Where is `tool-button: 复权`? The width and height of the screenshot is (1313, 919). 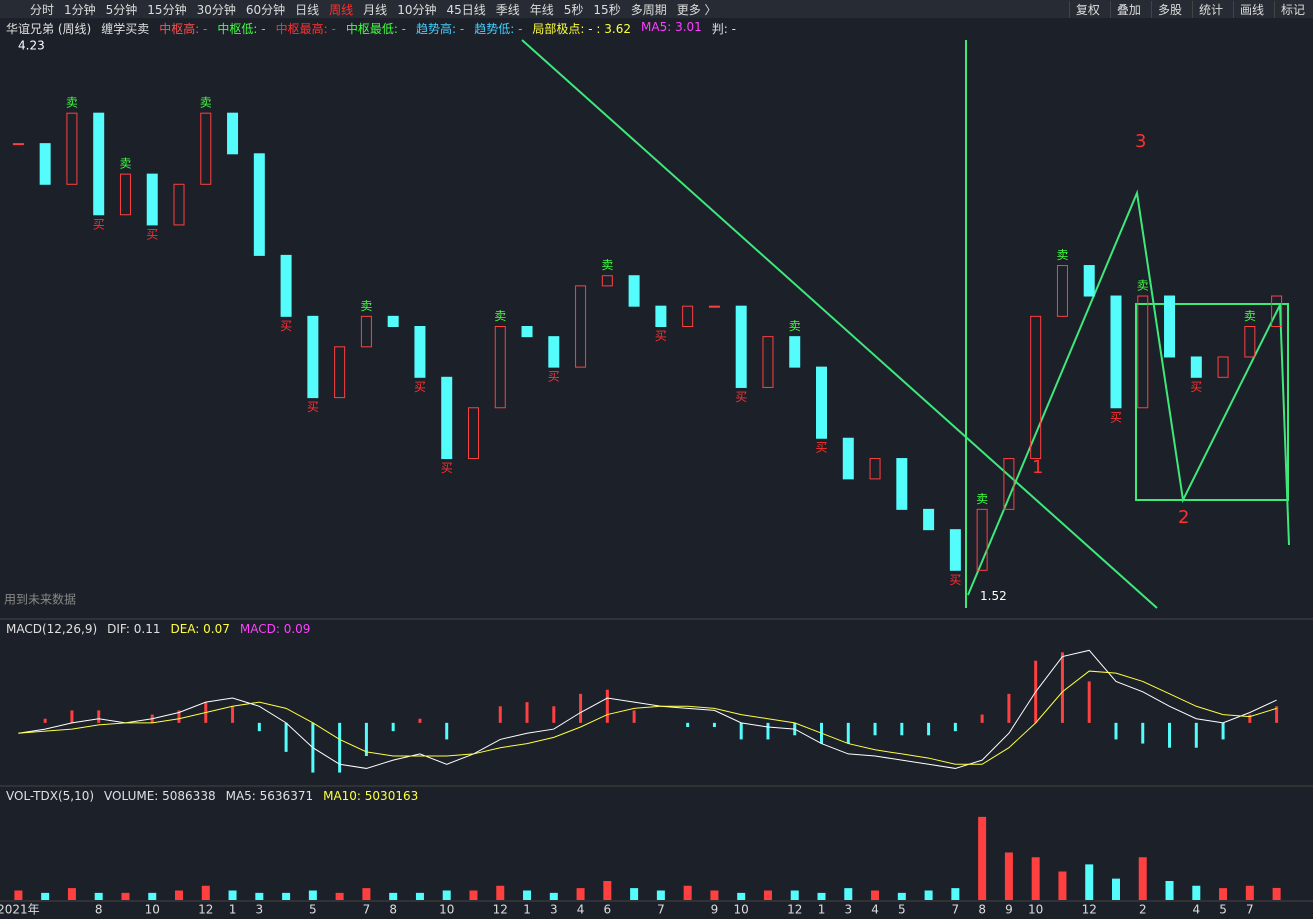 tool-button: 复权 is located at coordinates (1084, 9).